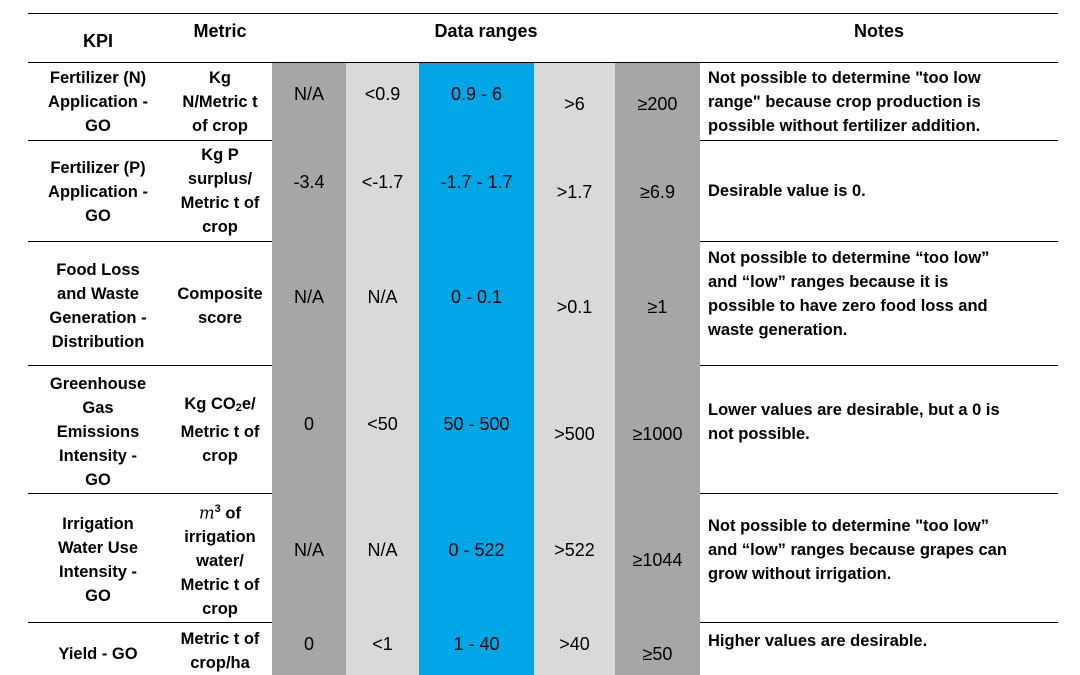 The height and width of the screenshot is (675, 1080). What do you see at coordinates (574, 434) in the screenshot?
I see `range-high: >500` at bounding box center [574, 434].